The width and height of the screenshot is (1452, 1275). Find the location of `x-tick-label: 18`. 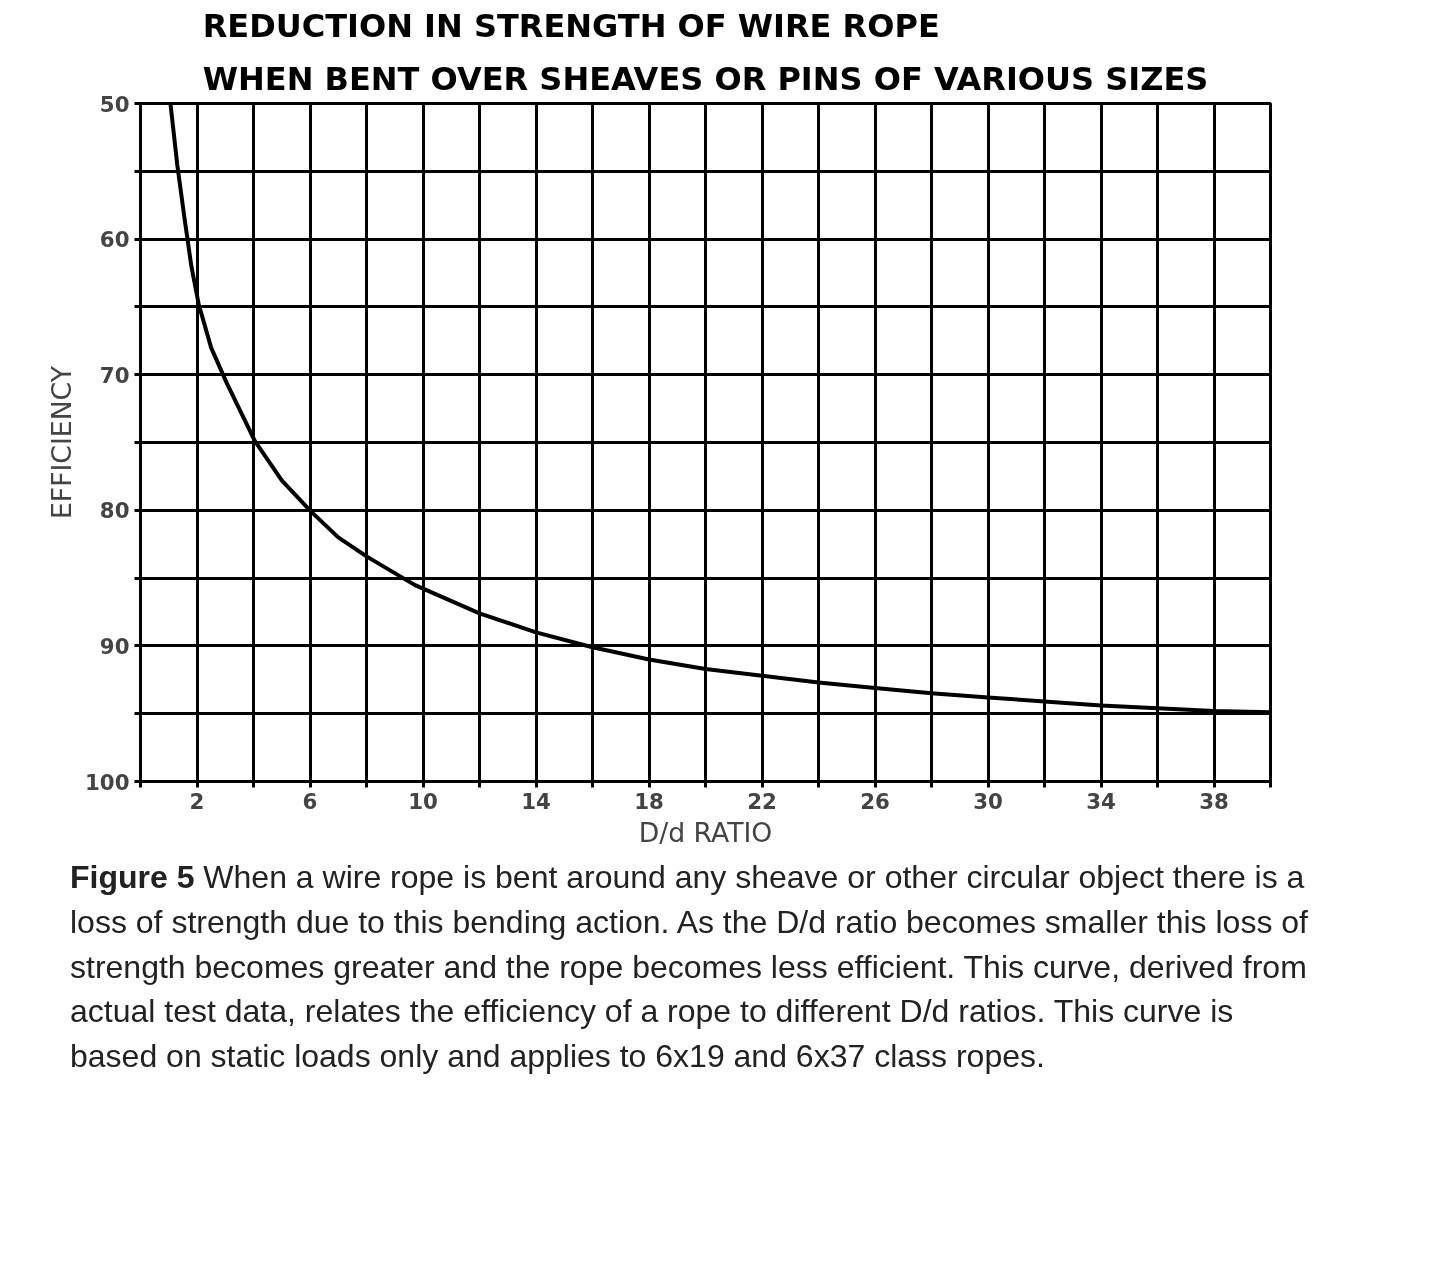

x-tick-label: 18 is located at coordinates (649, 801).